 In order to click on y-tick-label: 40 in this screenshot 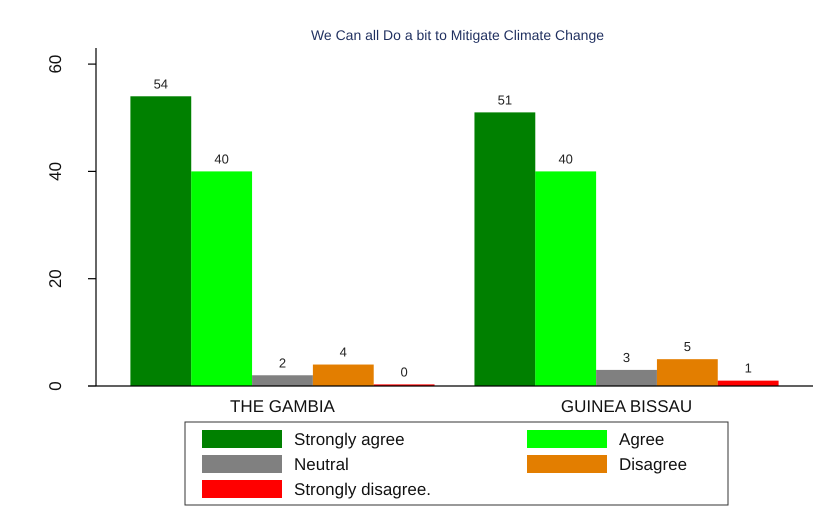, I will do `click(55, 171)`.